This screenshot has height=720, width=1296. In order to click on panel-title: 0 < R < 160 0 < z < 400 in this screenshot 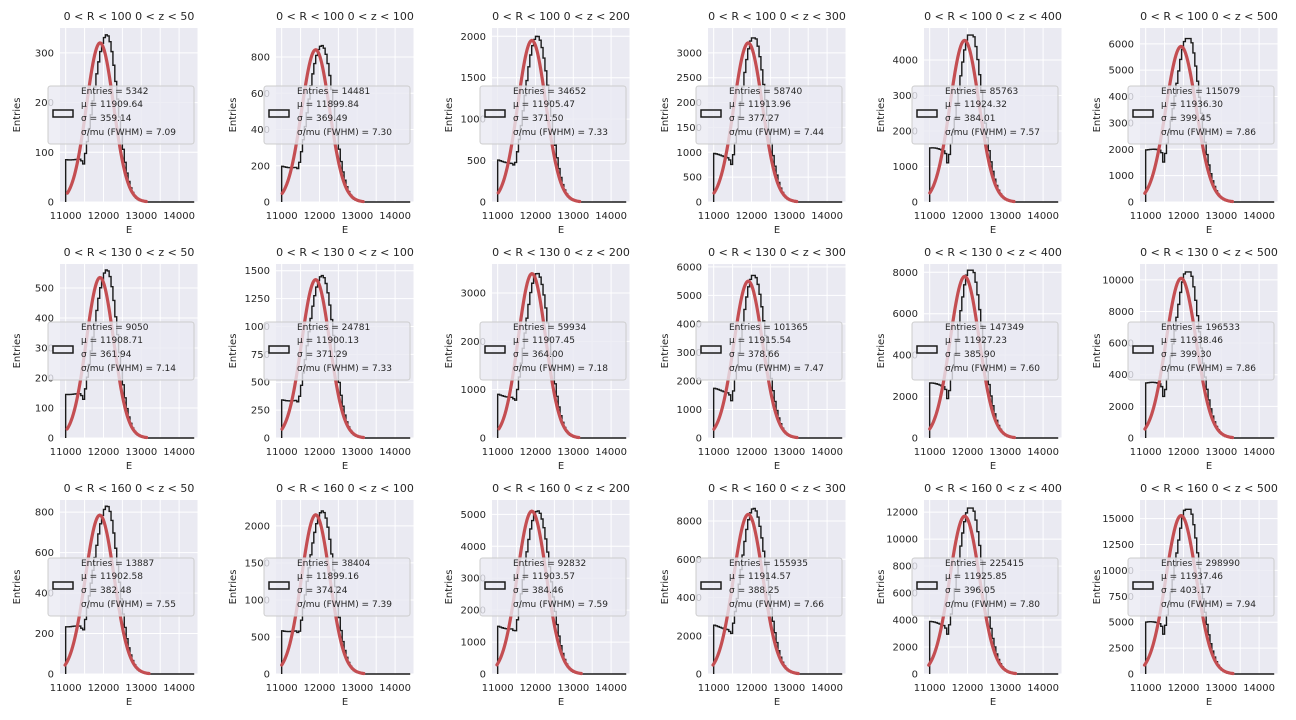, I will do `click(993, 488)`.